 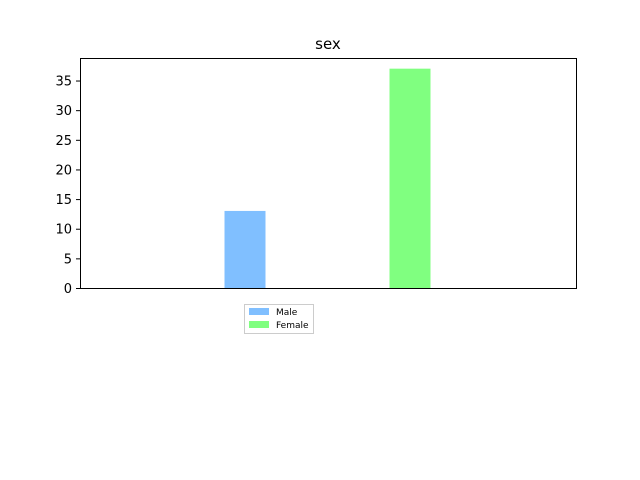 I want to click on legend: Male Female, so click(x=279, y=319).